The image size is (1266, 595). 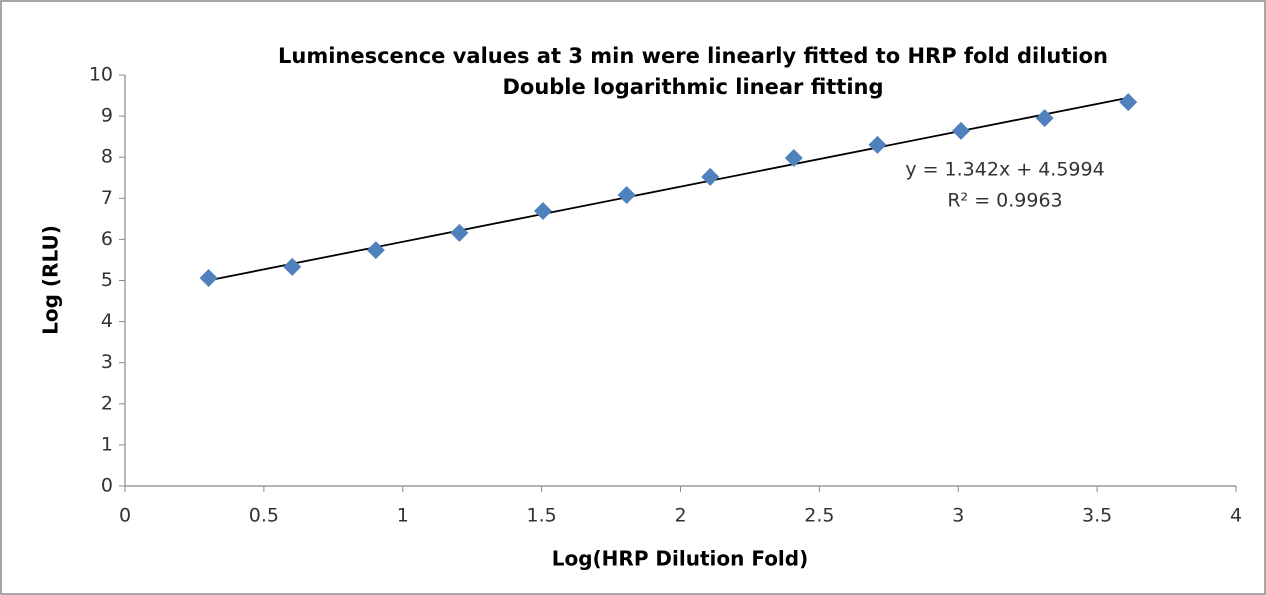 I want to click on y-tick-label: 4, so click(x=107, y=321).